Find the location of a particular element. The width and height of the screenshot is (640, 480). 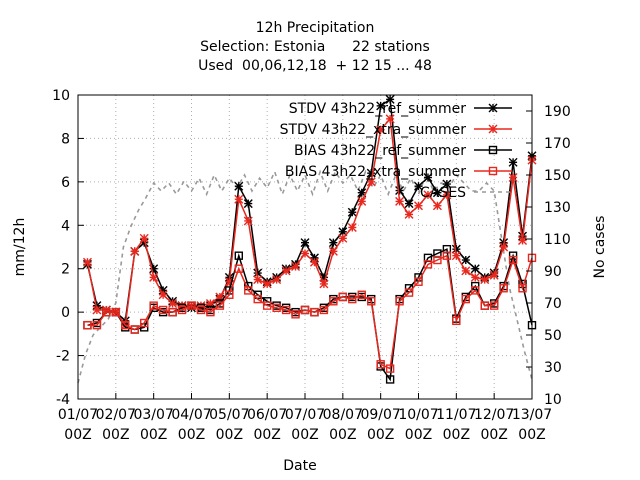

title-line-3: Used 00,06,12,18 + 12 15 ... 48 is located at coordinates (315, 66).